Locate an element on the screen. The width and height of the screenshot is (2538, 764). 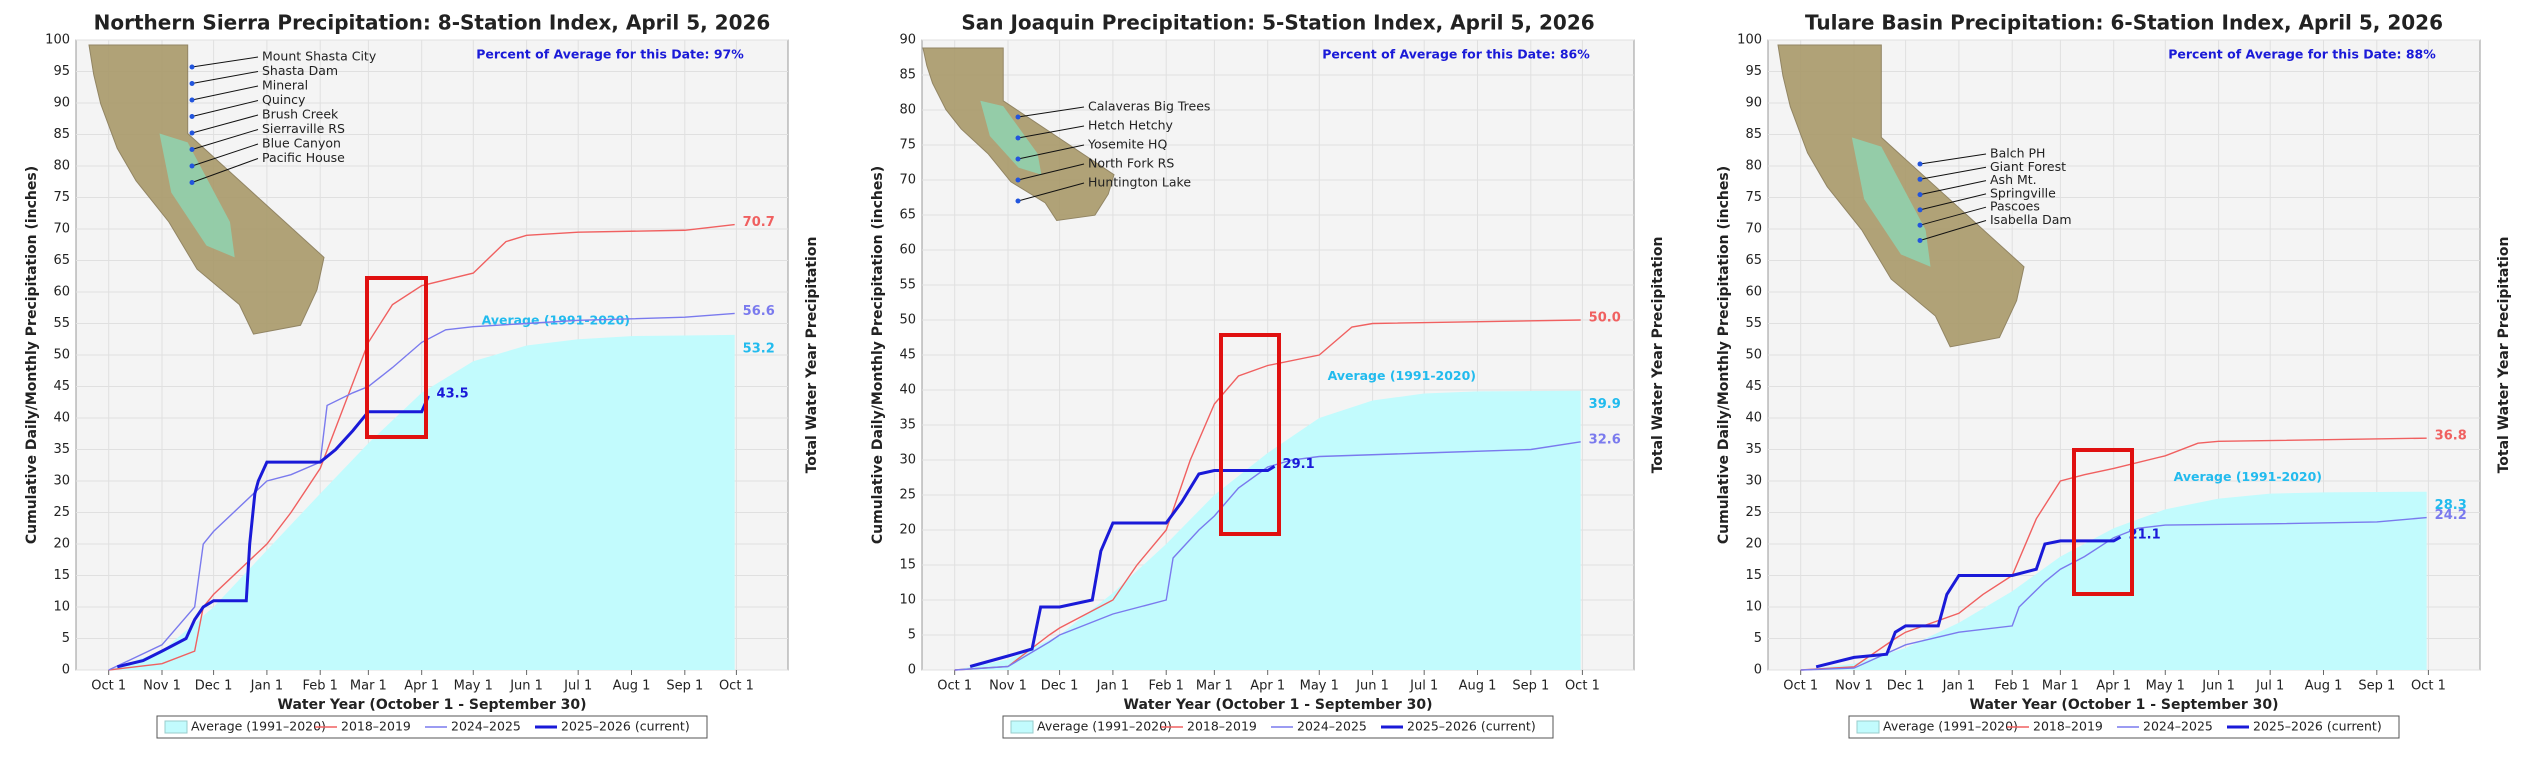
y-tick-label: 70 is located at coordinates (907, 180).